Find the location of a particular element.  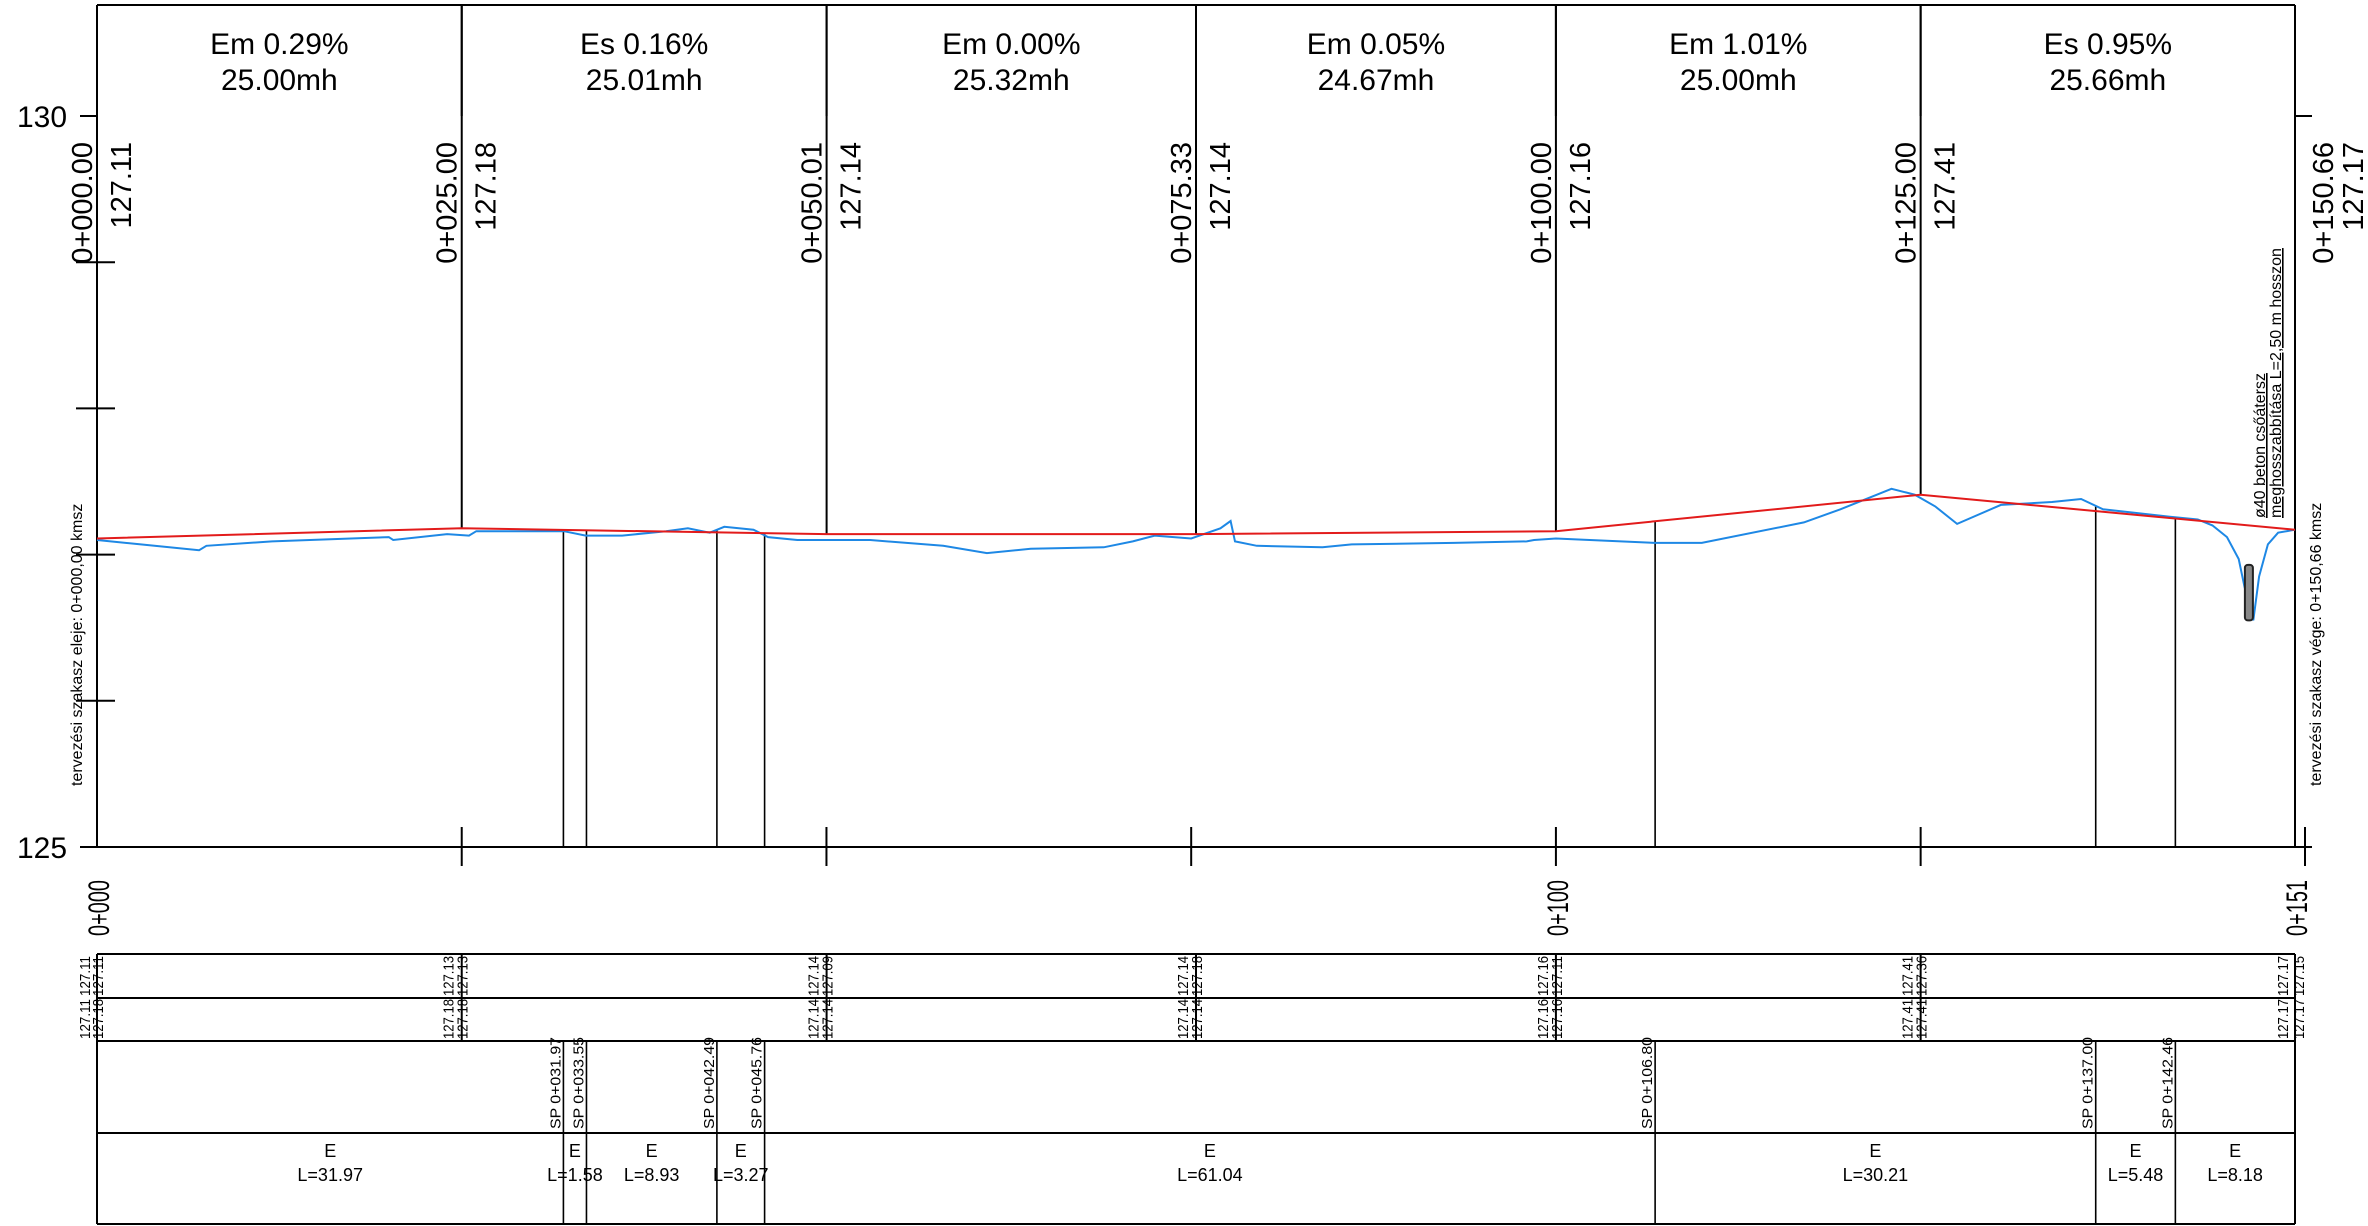

y-max-label: 130 is located at coordinates (42, 117).